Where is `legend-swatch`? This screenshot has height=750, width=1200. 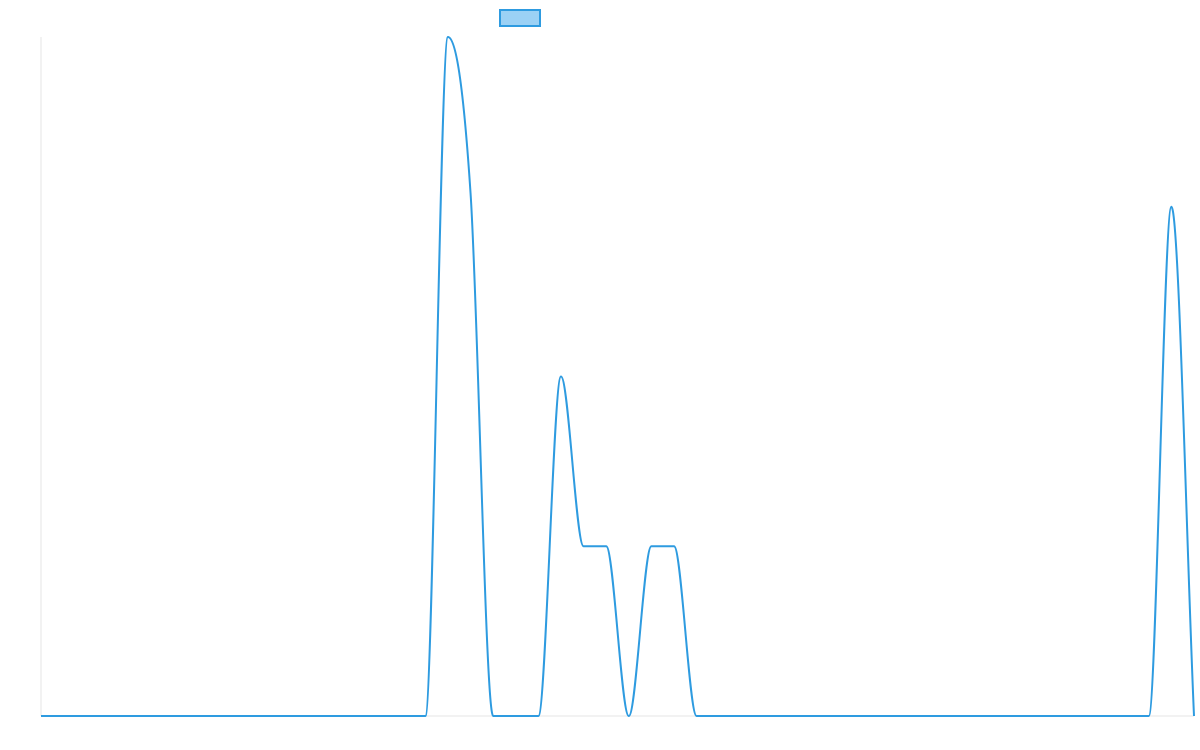
legend-swatch is located at coordinates (520, 18).